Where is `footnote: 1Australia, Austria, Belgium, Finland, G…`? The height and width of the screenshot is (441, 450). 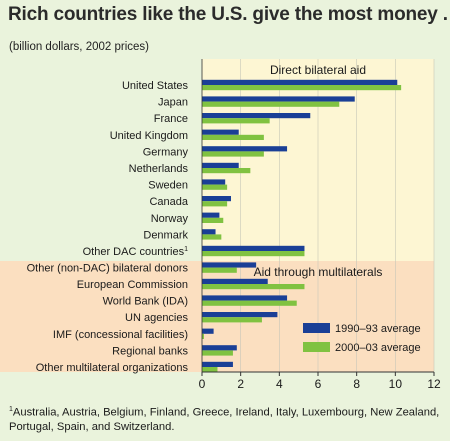
footnote: 1Australia, Austria, Belgium, Finland, G… is located at coordinates (225, 418).